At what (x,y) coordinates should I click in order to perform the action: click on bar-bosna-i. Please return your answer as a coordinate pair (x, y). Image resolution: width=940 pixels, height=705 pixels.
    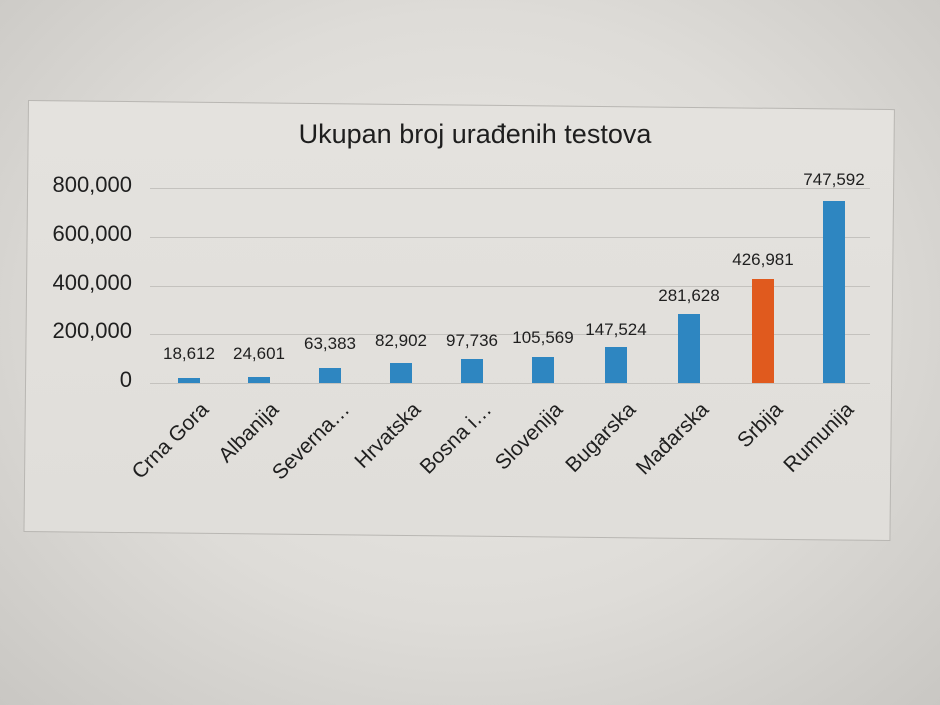
    Looking at the image, I should click on (472, 371).